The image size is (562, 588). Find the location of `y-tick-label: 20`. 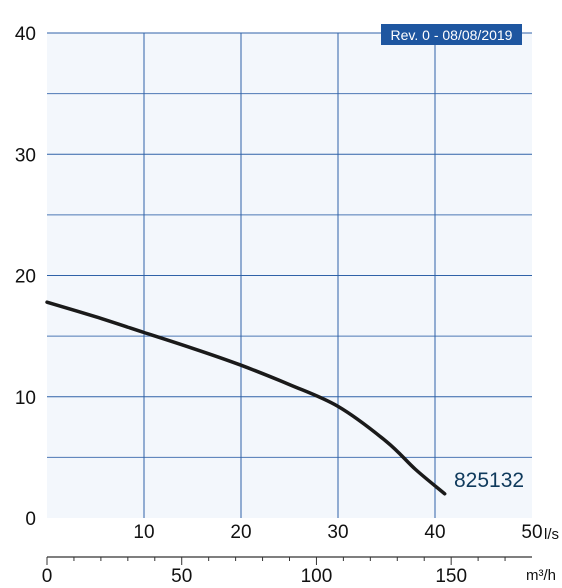

y-tick-label: 20 is located at coordinates (25, 277).